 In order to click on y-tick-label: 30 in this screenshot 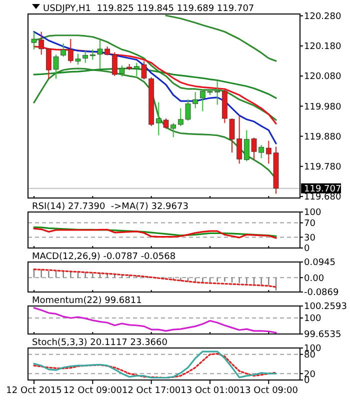, I will do `click(310, 238)`.